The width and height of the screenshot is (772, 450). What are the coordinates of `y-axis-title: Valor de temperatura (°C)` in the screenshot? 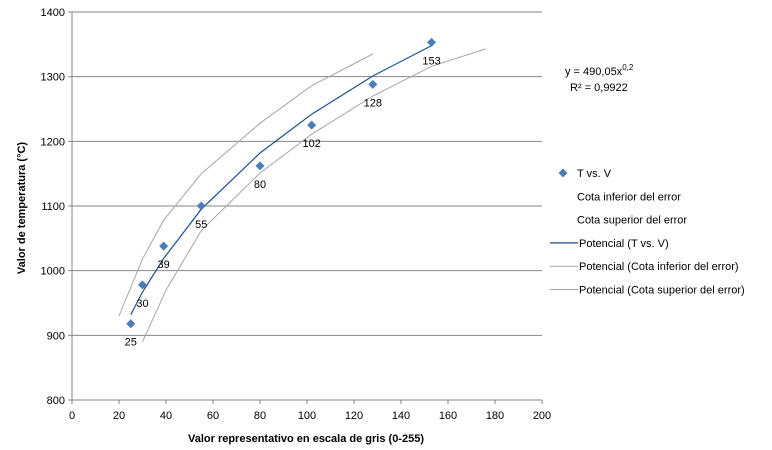 It's located at (22, 208).